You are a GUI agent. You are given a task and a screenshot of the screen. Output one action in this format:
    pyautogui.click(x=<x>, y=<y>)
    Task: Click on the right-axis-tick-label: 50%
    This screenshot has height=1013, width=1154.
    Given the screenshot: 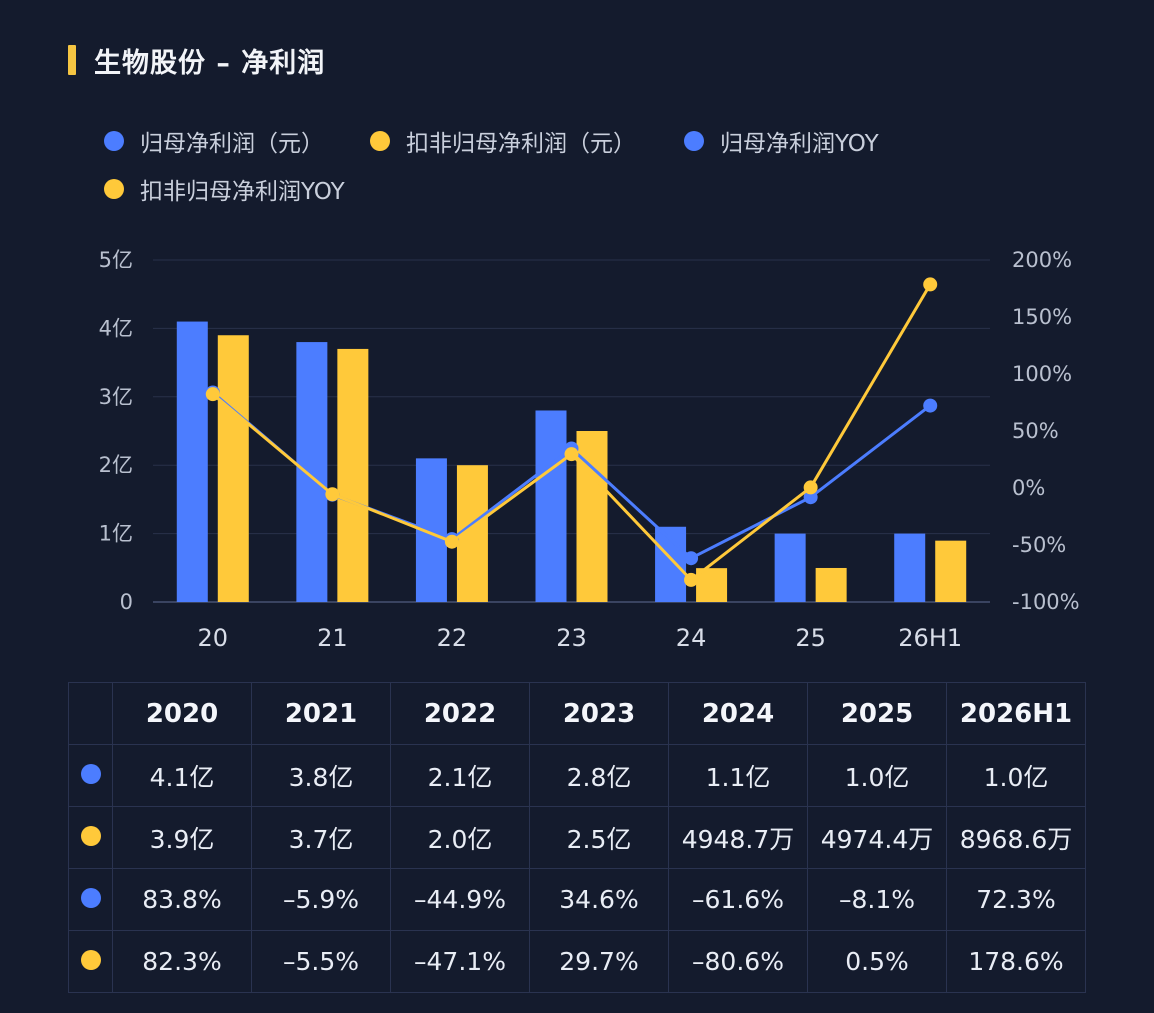 What is the action you would take?
    pyautogui.click(x=1035, y=431)
    